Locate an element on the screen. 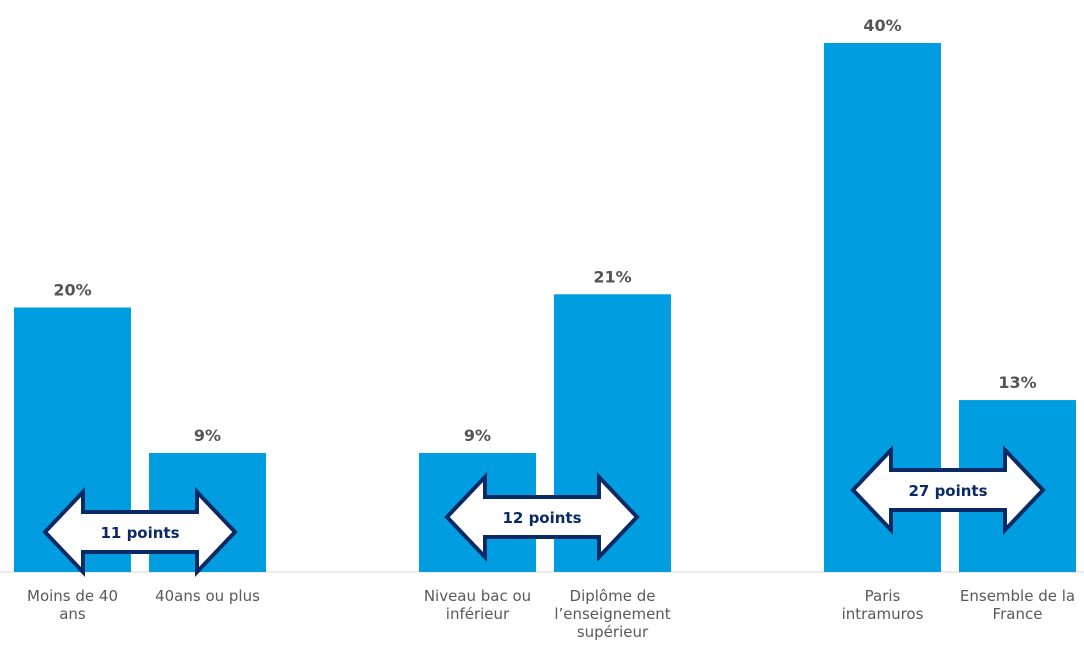 This screenshot has height=645, width=1084. annotation-label: 11 points is located at coordinates (139, 533).